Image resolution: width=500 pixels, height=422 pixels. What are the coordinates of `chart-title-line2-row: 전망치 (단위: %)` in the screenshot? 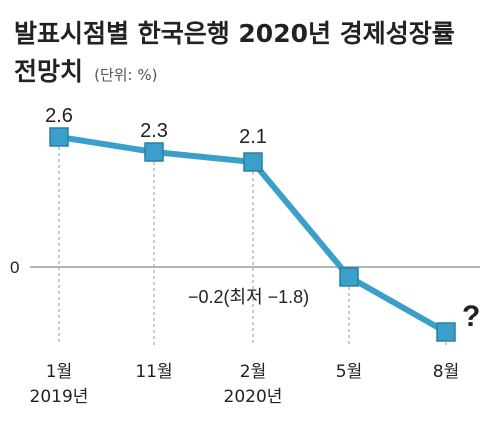 It's located at (86, 71).